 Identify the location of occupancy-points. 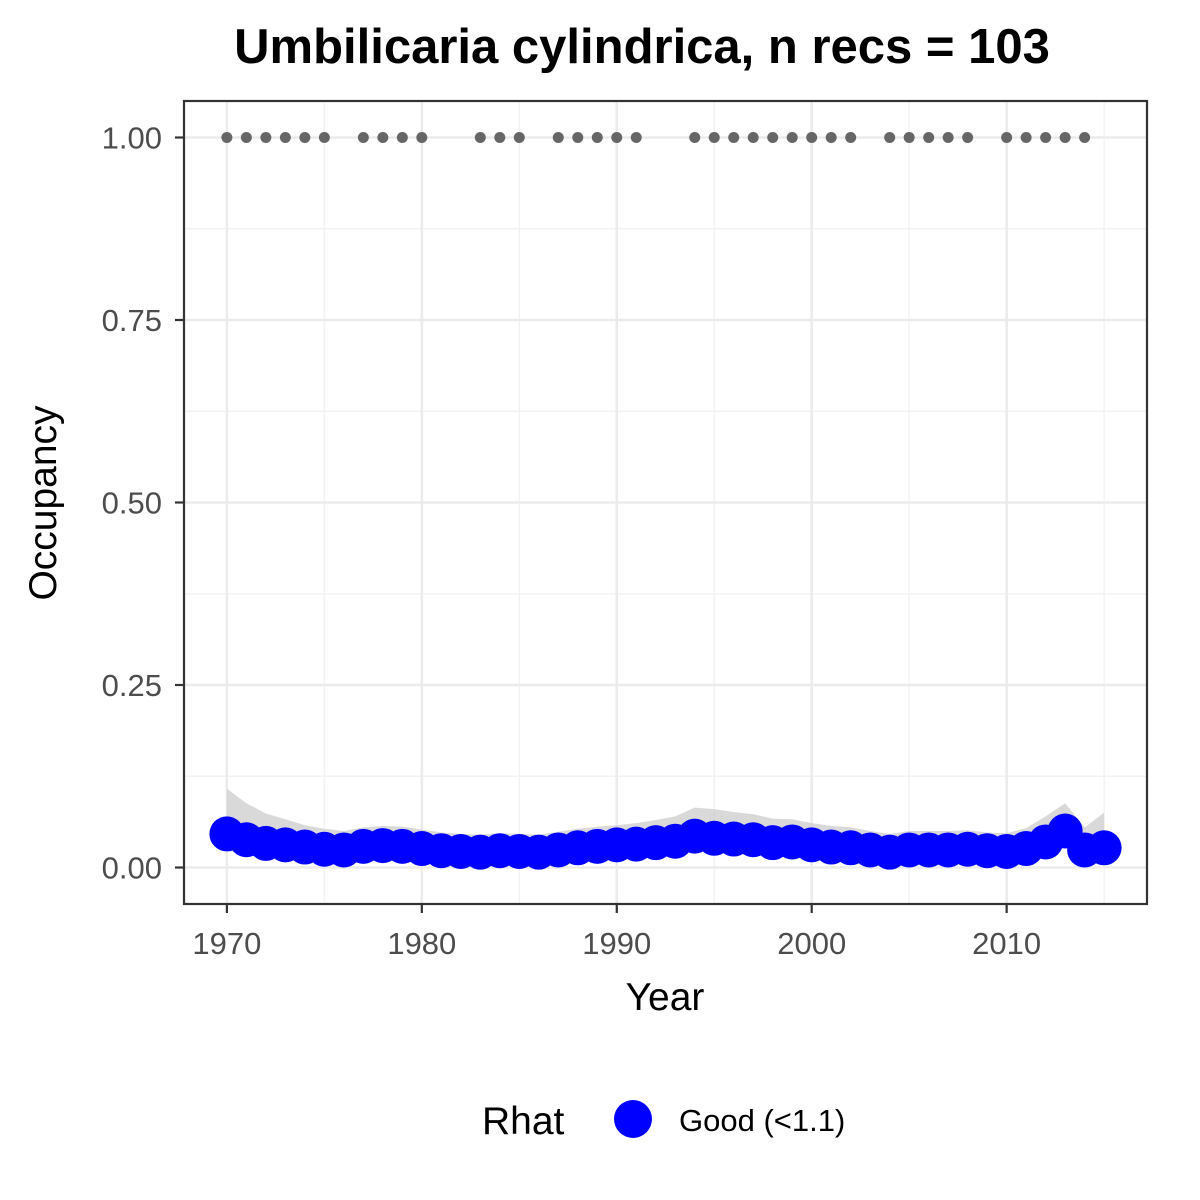
(665, 841).